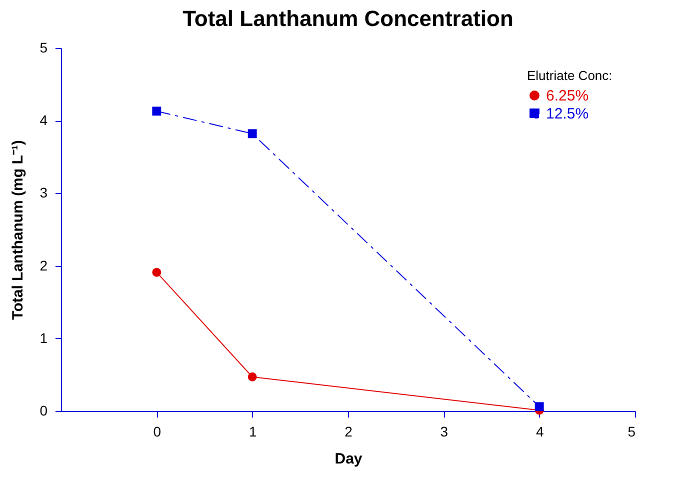 This screenshot has width=699, height=486. What do you see at coordinates (157, 432) in the screenshot?
I see `x-tick-label: 0` at bounding box center [157, 432].